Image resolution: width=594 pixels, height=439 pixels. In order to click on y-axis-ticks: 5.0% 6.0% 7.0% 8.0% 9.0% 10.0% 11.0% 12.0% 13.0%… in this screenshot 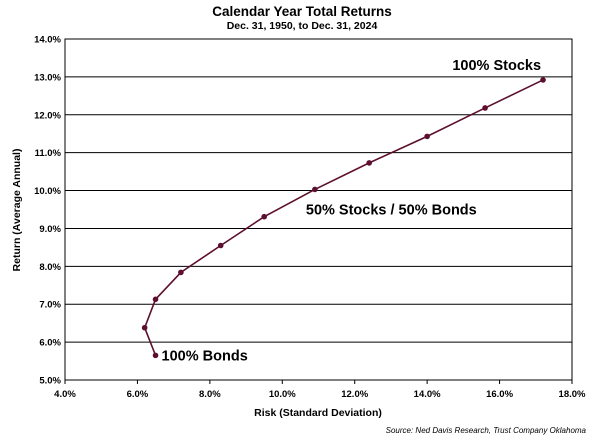, I will do `click(47, 211)`.